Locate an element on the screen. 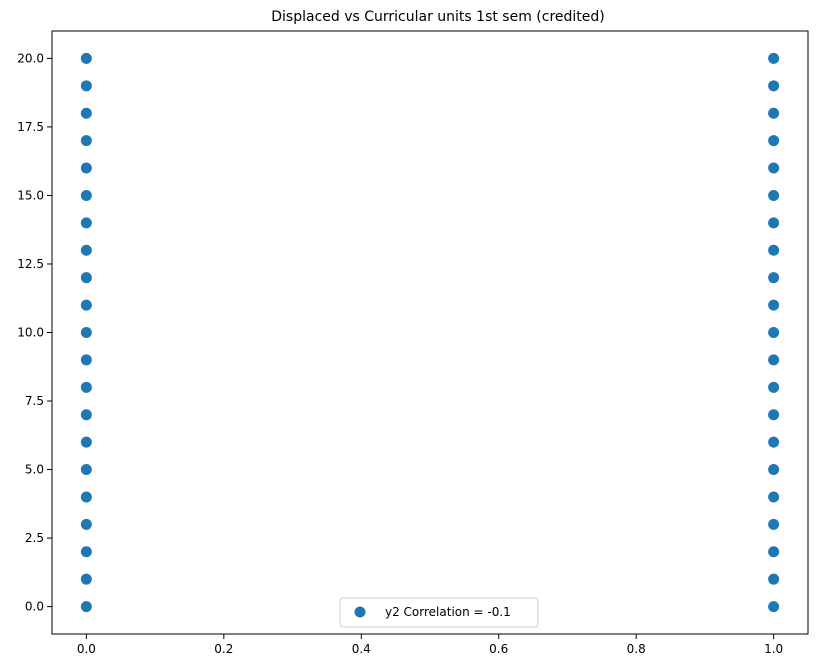 The width and height of the screenshot is (835, 672). y-tick-label: 20.0 is located at coordinates (30, 58).